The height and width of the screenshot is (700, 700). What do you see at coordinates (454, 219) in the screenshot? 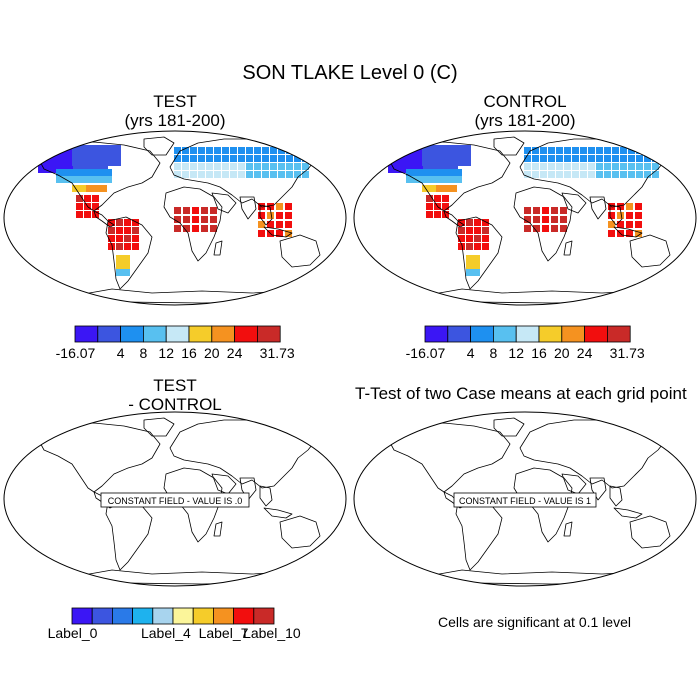
I see `coastline-central-america` at bounding box center [454, 219].